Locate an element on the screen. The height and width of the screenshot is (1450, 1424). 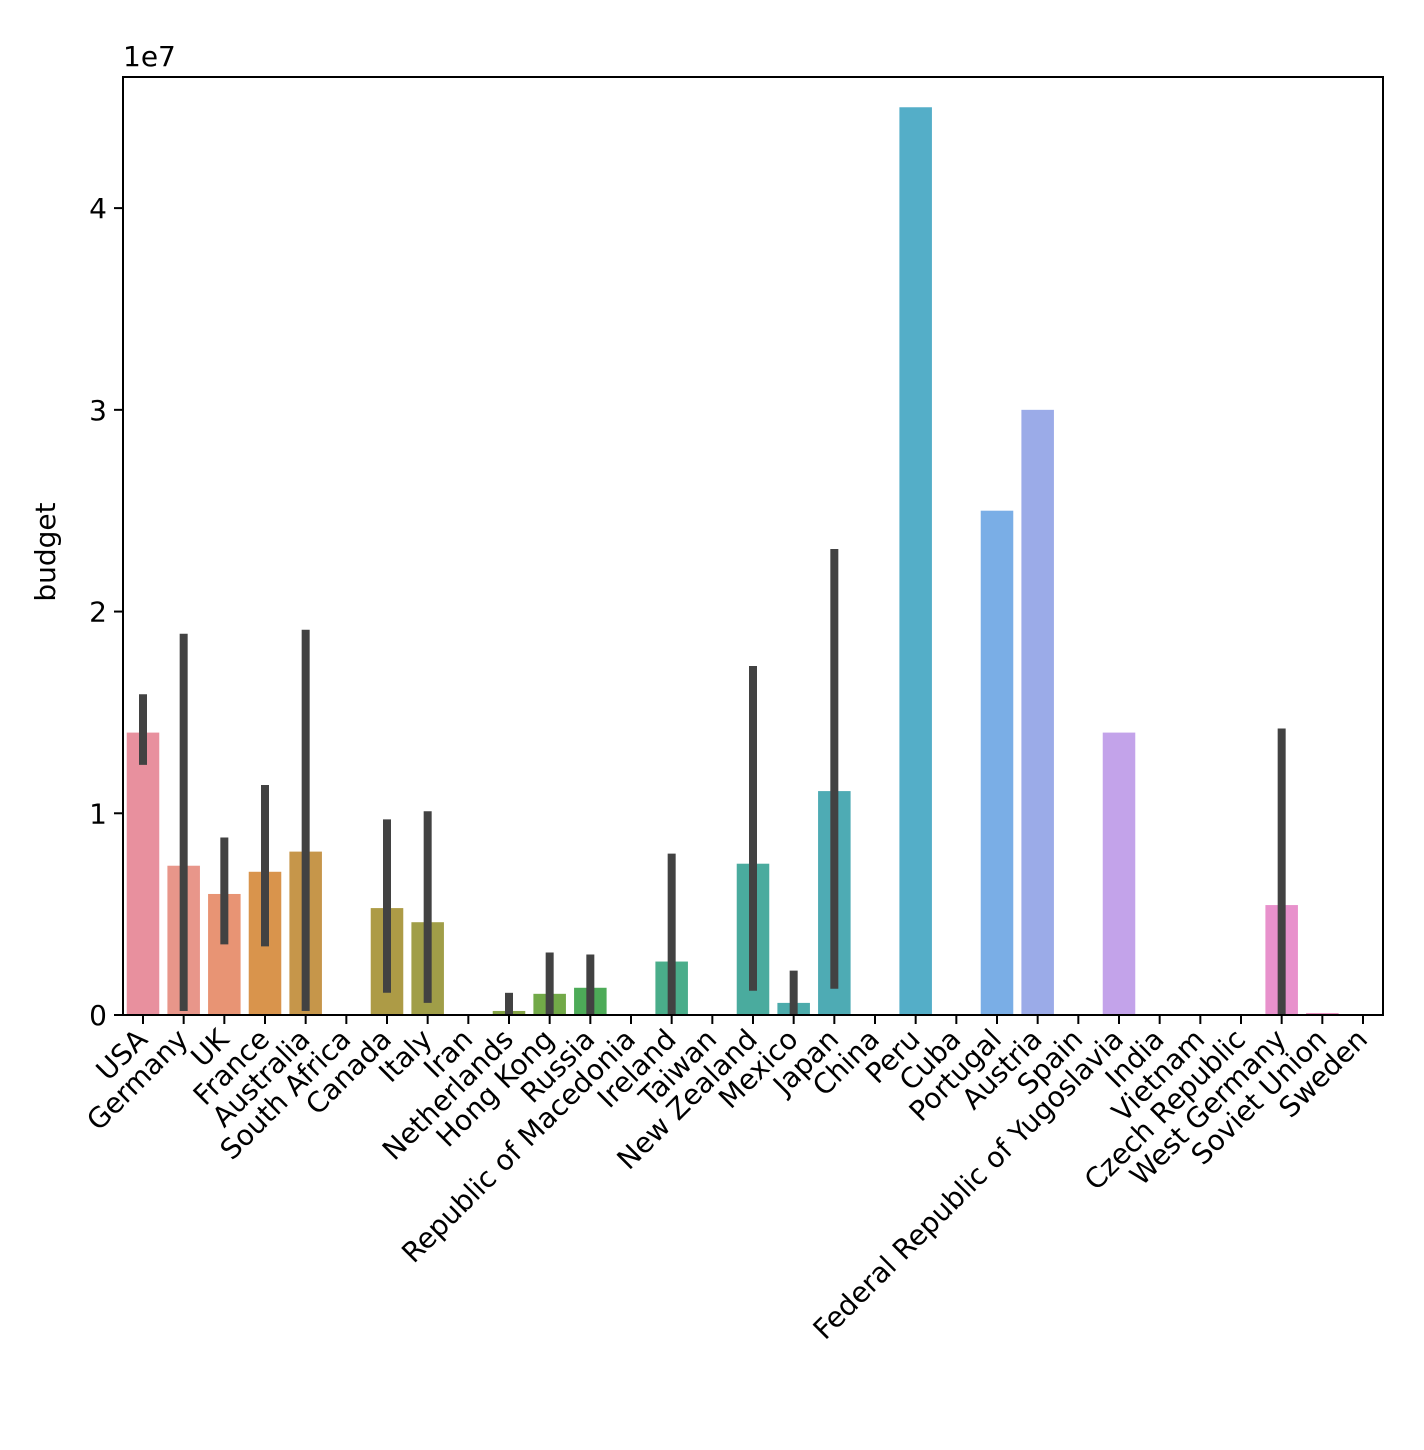
y-offset-label: 1e7 is located at coordinates (149, 56).